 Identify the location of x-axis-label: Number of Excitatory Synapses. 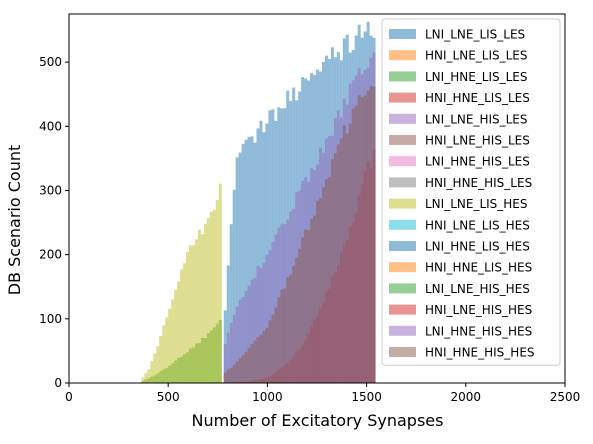
(318, 420).